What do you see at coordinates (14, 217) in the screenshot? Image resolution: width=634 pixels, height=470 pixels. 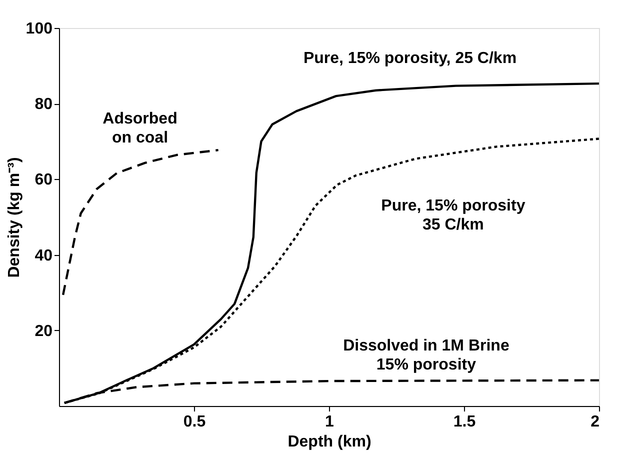 I see `y-axis-title: Density (kg m⁻³)` at bounding box center [14, 217].